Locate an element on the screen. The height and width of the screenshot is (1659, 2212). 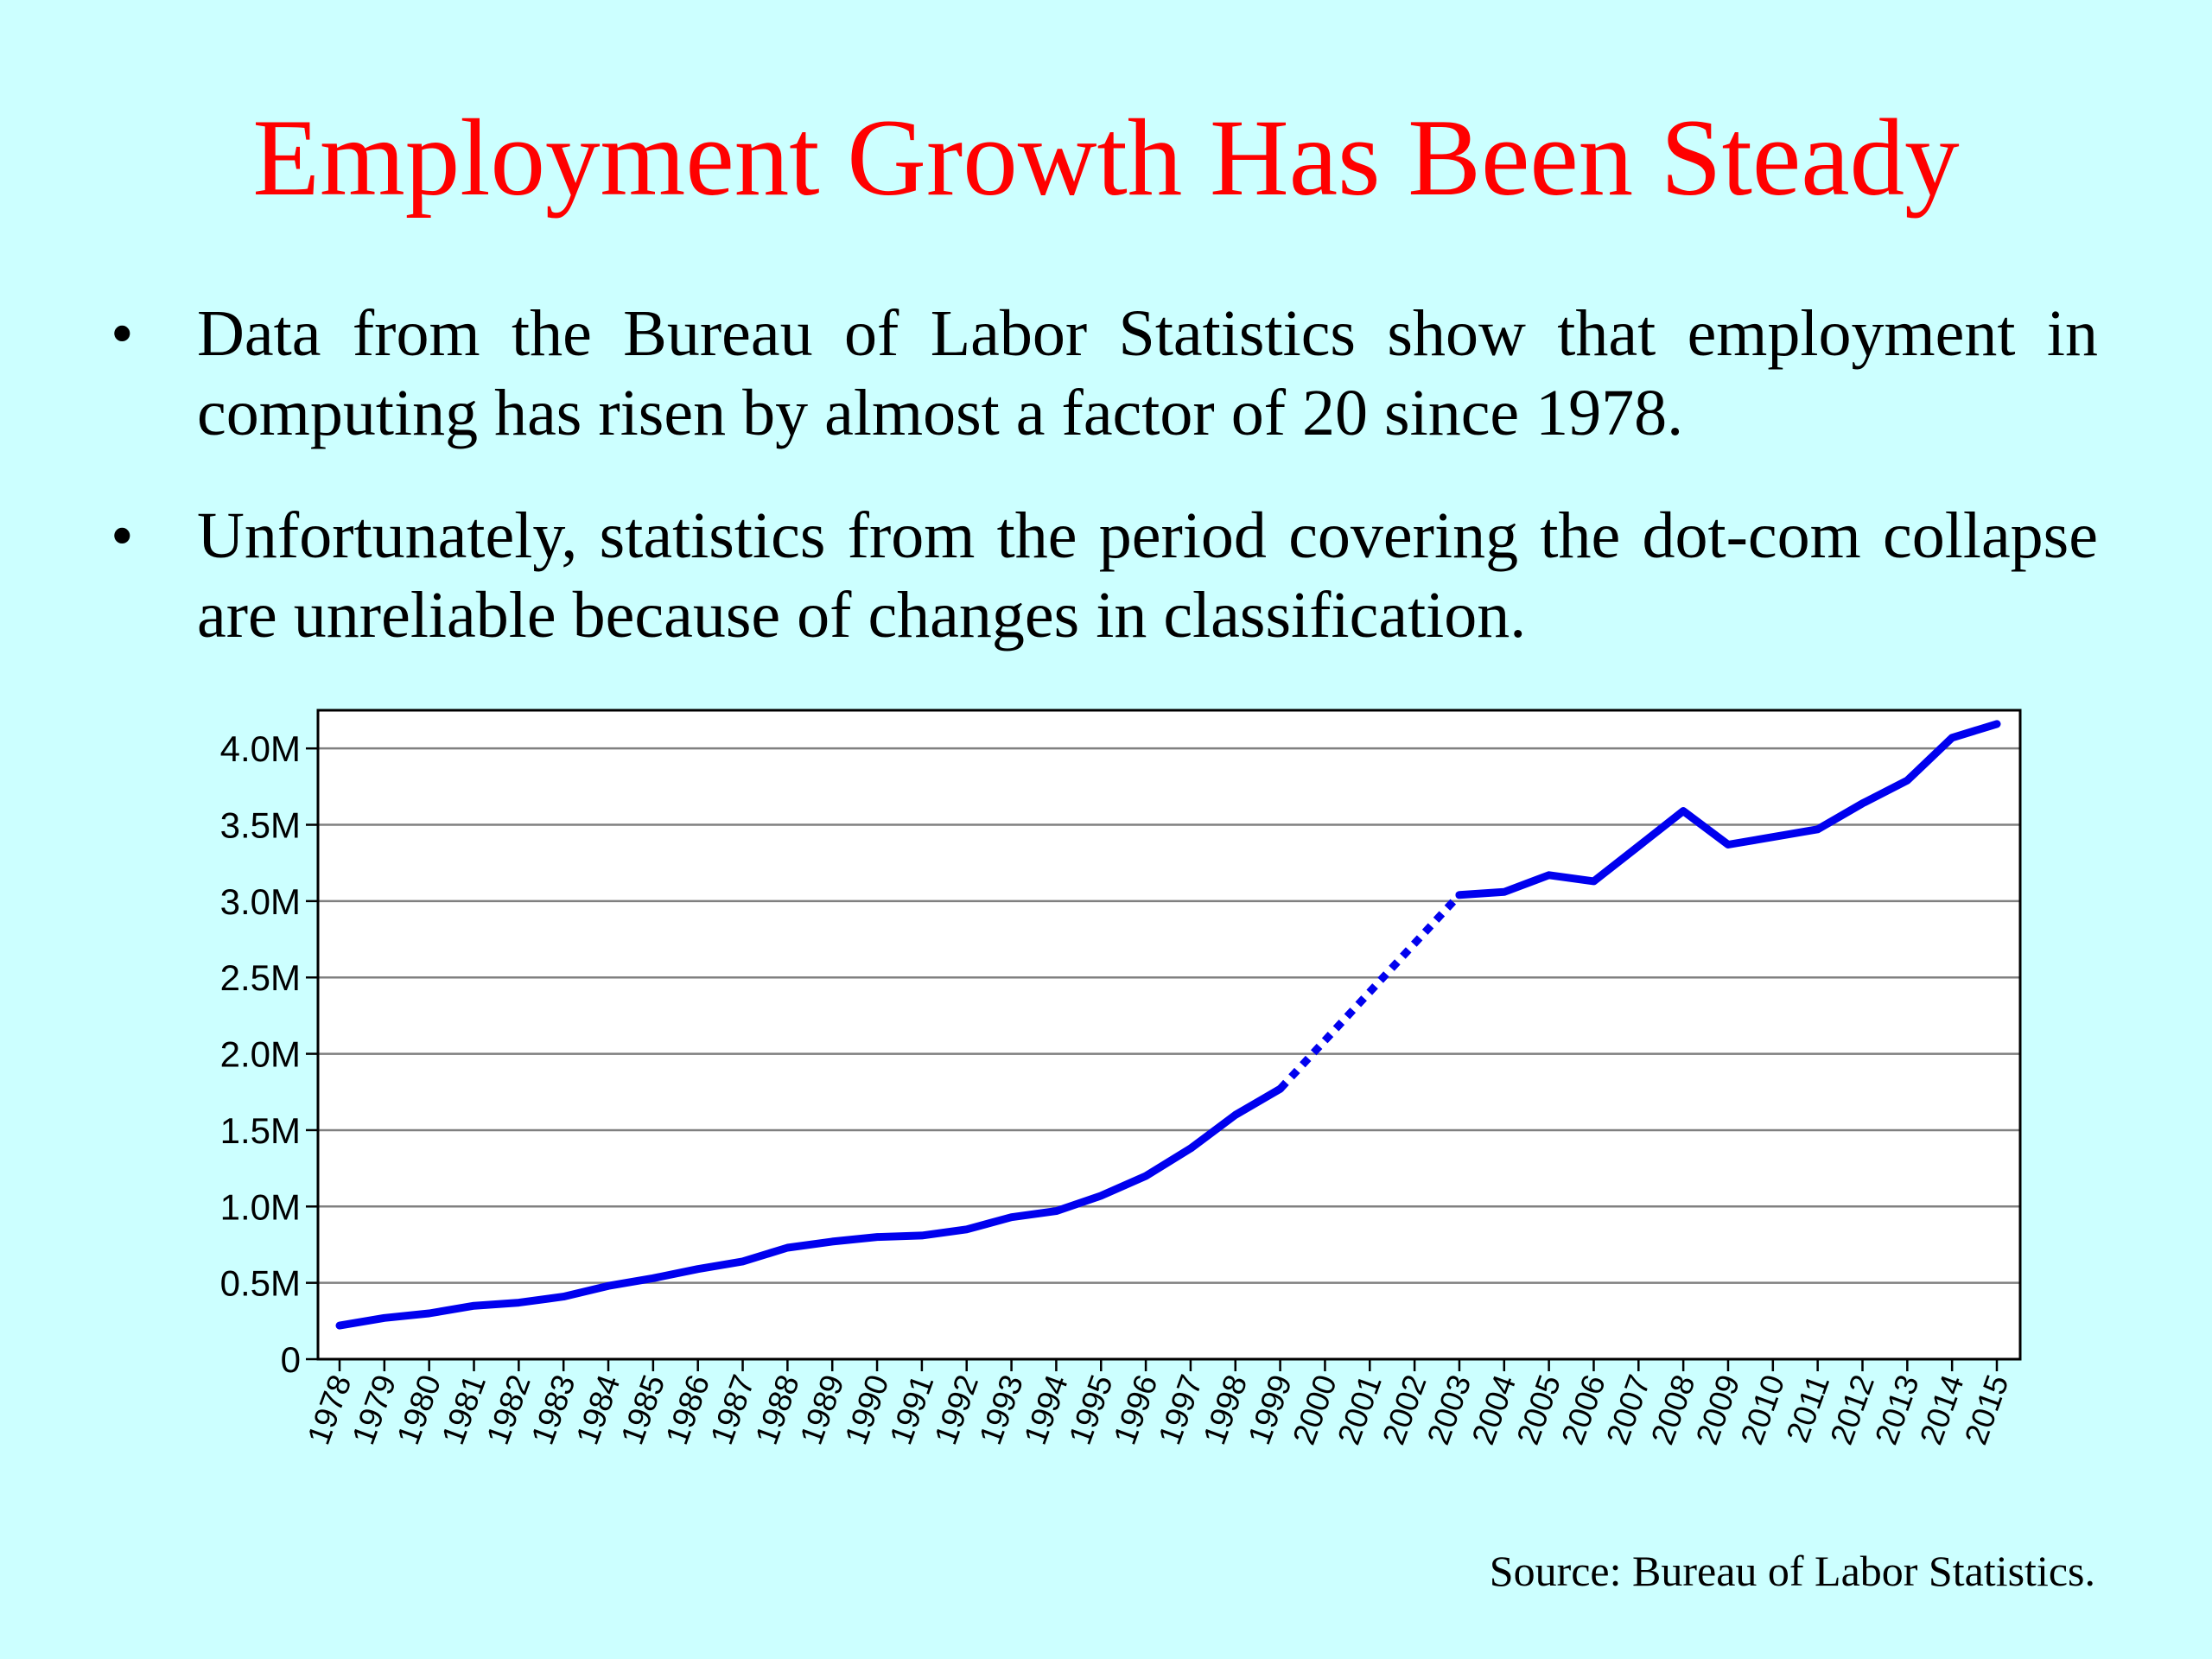
y-tick-label: 3.0M is located at coordinates (260, 901).